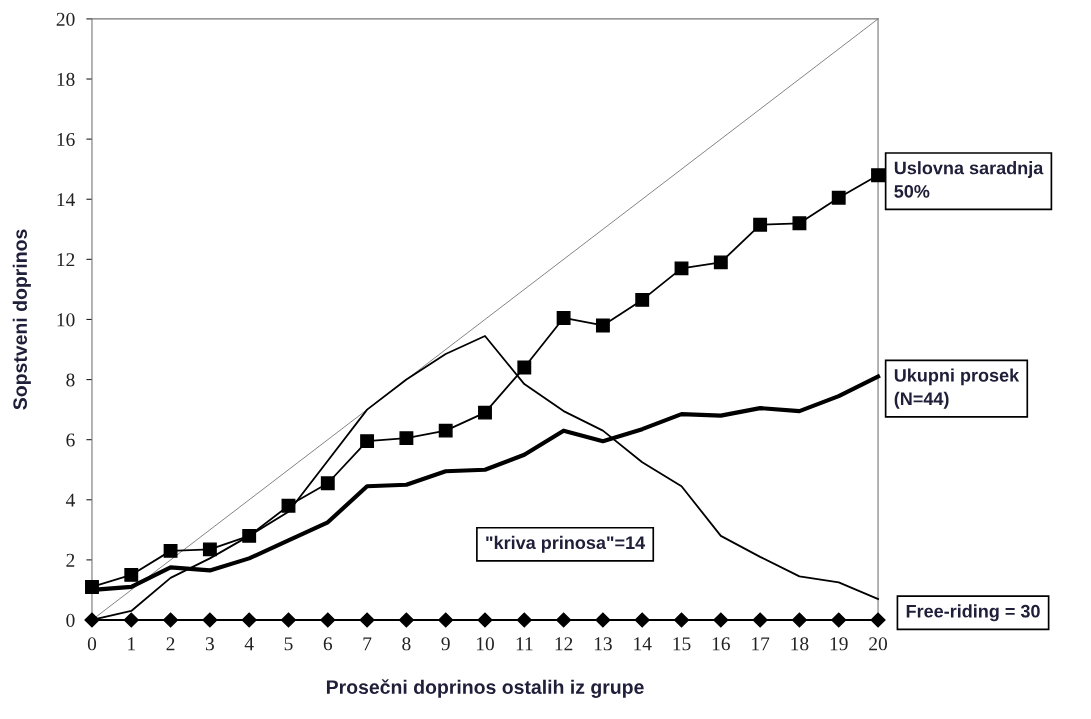  Describe the element at coordinates (249, 644) in the screenshot. I see `x-tick-label: 4` at that location.